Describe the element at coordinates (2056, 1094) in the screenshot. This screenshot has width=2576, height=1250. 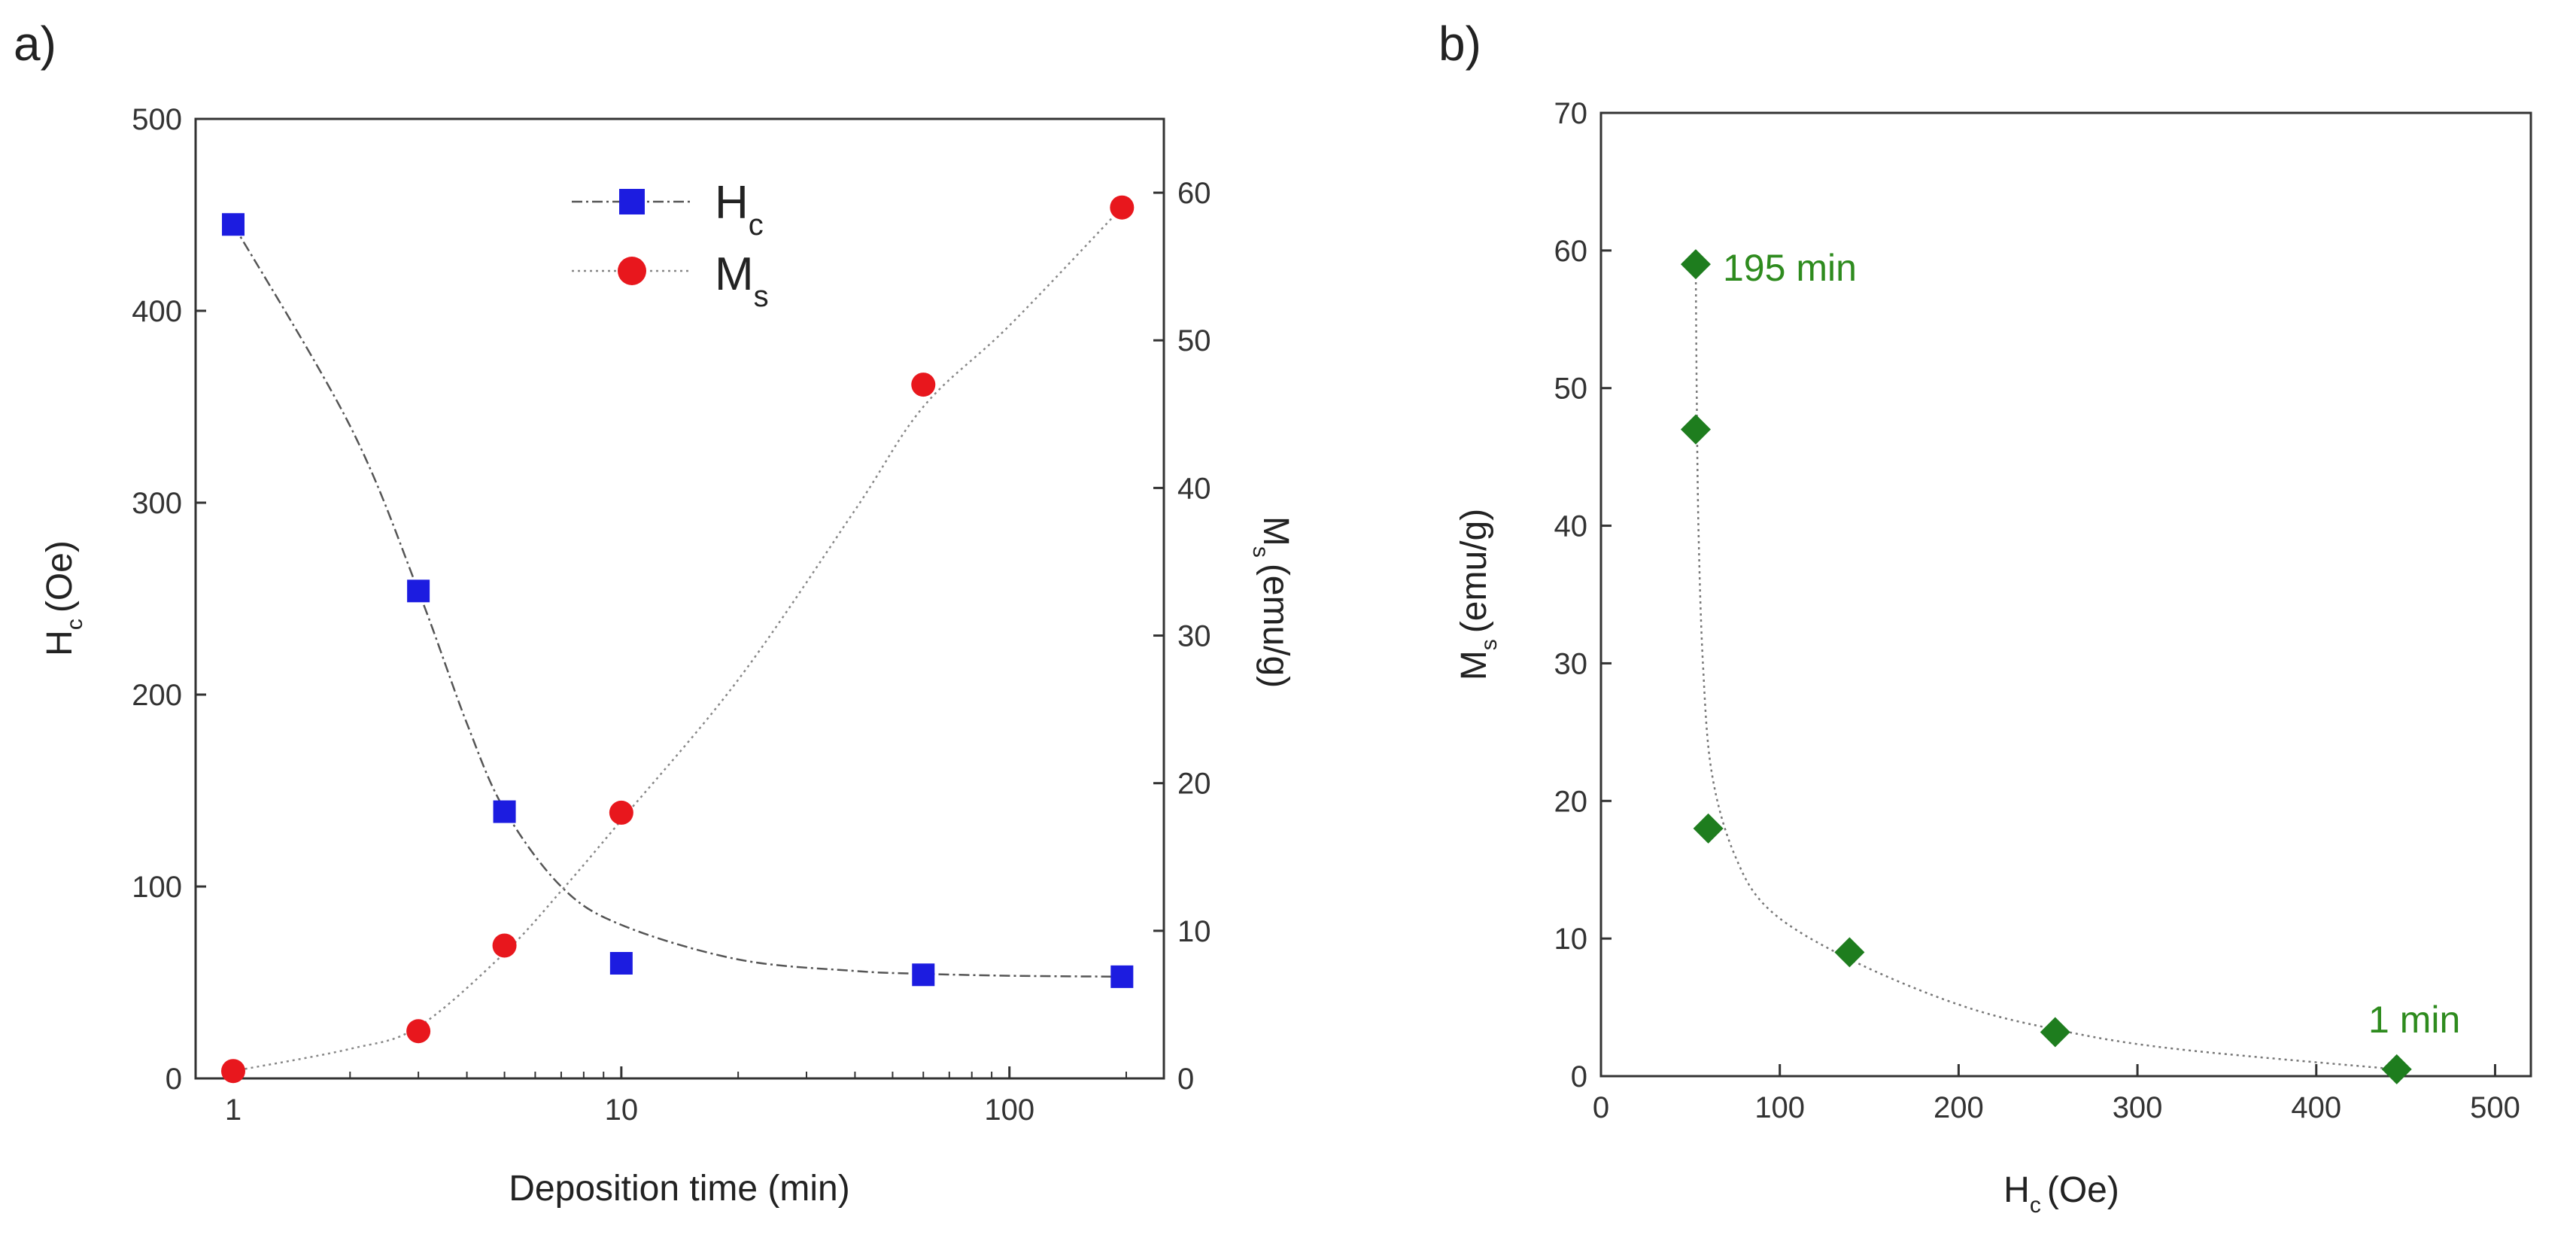
I see `panel-b-x-ticks: 0 100 200 300 400 500` at that location.